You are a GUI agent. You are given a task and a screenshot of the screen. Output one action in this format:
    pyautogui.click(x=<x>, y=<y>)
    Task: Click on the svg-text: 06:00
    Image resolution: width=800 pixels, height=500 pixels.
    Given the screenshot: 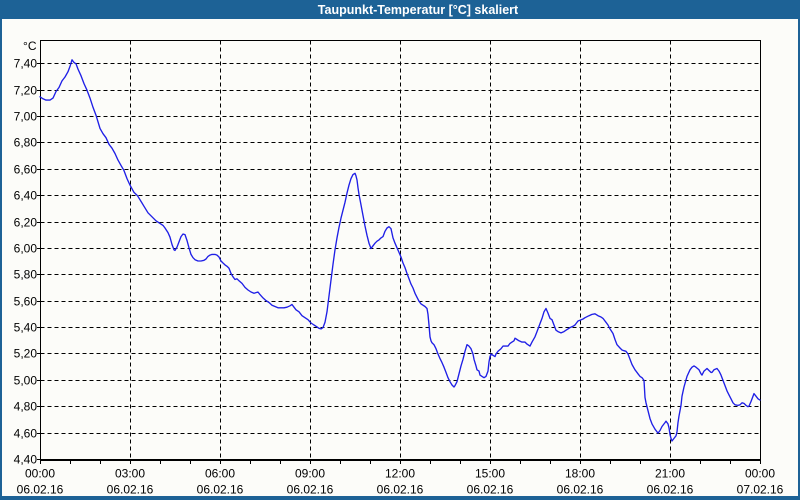 What is the action you would take?
    pyautogui.click(x=220, y=474)
    